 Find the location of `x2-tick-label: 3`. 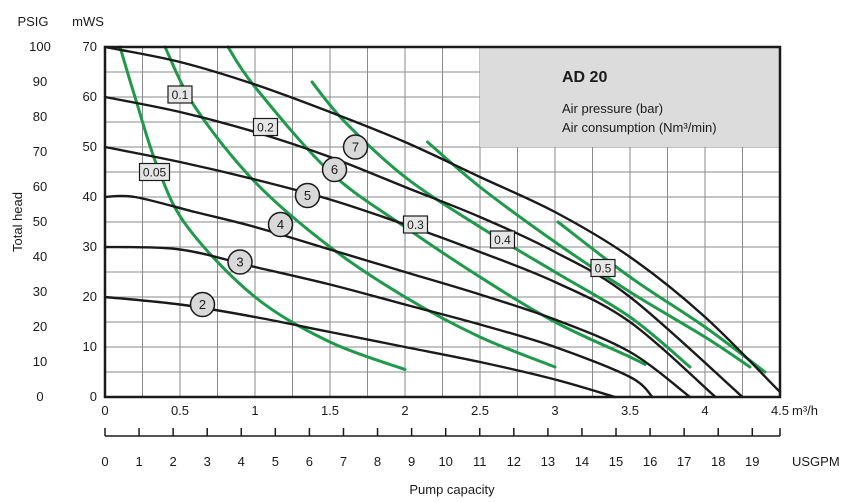

x2-tick-label: 3 is located at coordinates (207, 461).